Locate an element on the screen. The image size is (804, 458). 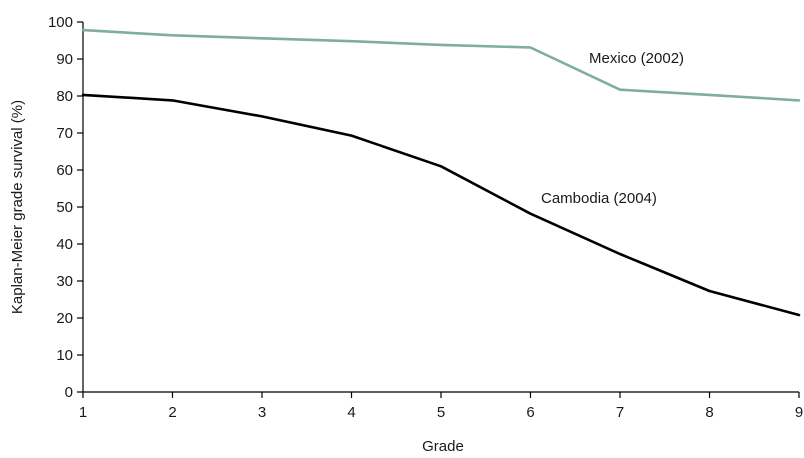
y-tick-label: 90 is located at coordinates (64, 59).